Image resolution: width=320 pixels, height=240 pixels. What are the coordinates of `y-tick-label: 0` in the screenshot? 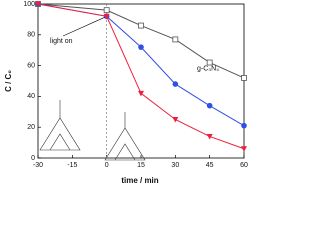 It's located at (33, 158).